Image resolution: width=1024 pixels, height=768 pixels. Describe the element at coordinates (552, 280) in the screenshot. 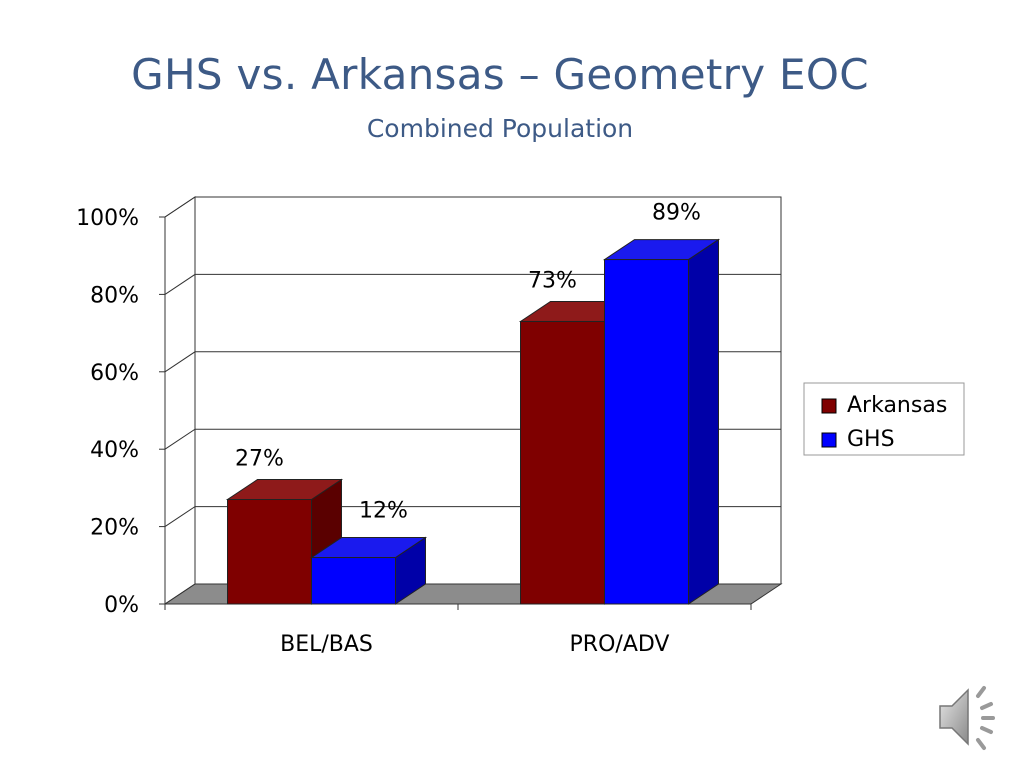

I see `data-label: 73%` at that location.